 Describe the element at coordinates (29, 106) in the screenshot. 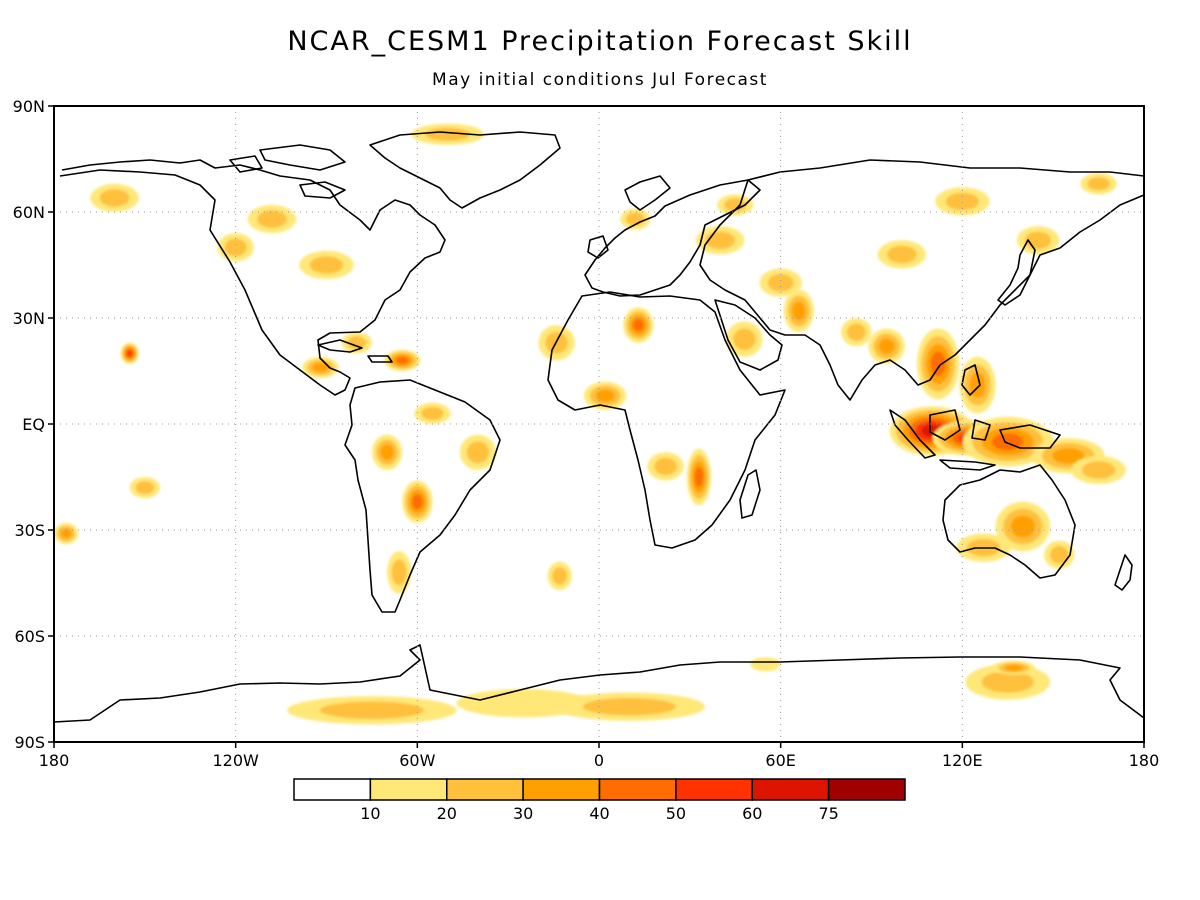

I see `lat-tick-label: 90N` at that location.